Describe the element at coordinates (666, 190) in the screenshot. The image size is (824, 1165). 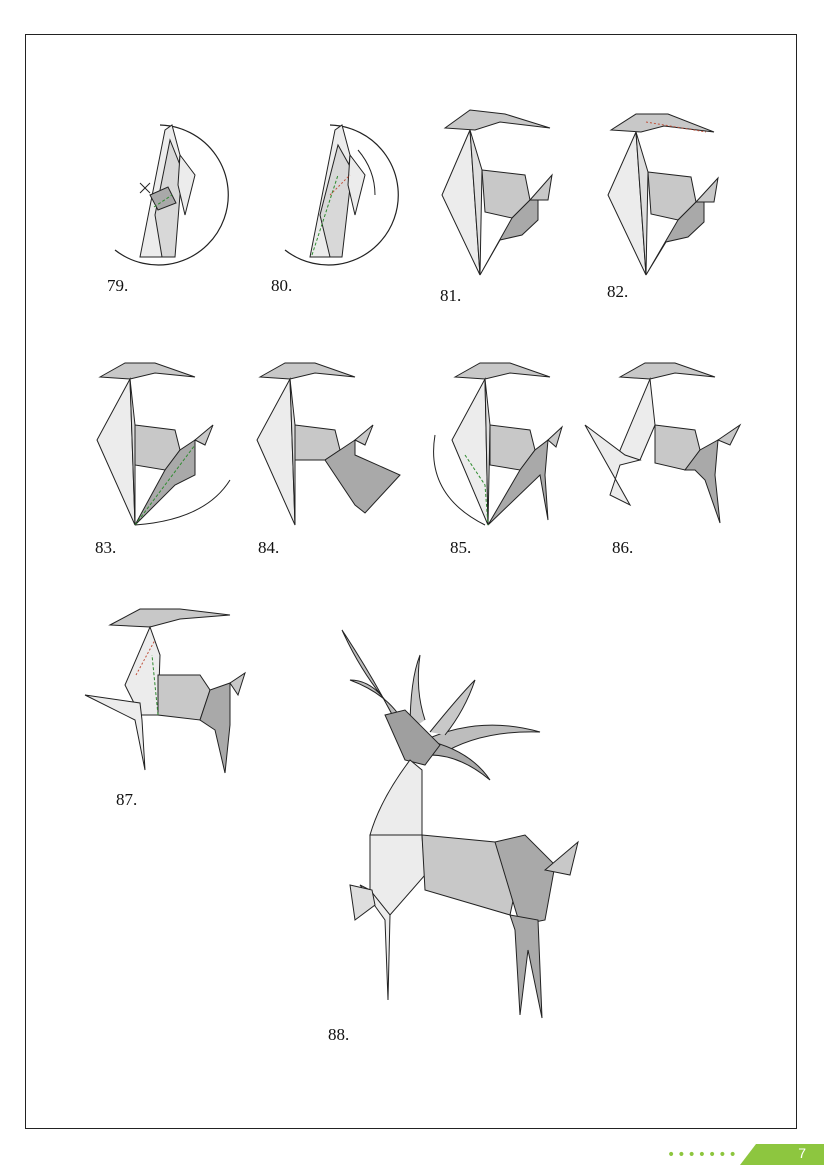
I see `step-82-diagram` at that location.